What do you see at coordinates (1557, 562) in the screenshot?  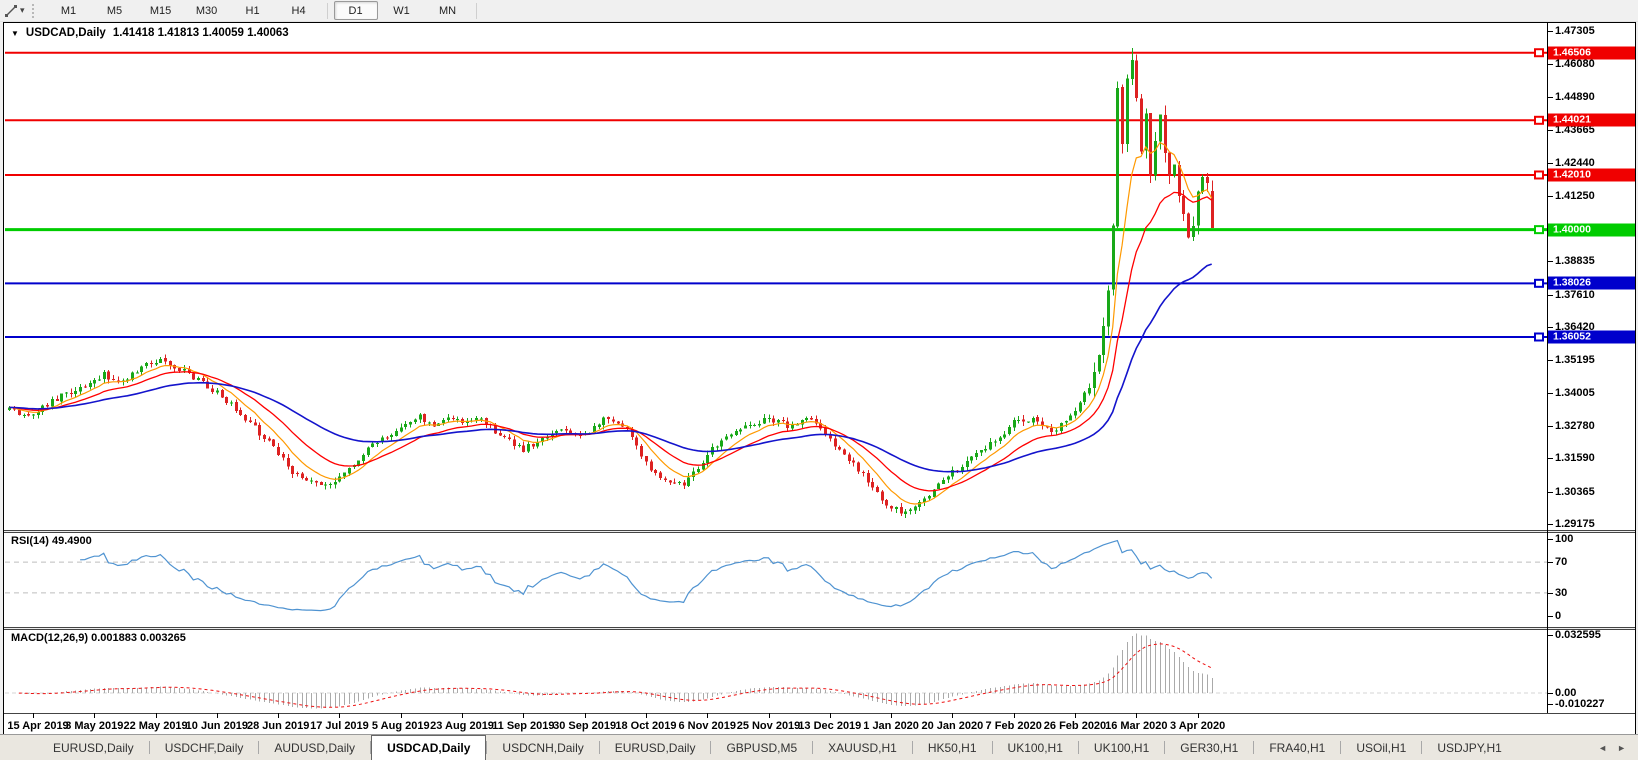 I see `rsi-tick-label: 70` at bounding box center [1557, 562].